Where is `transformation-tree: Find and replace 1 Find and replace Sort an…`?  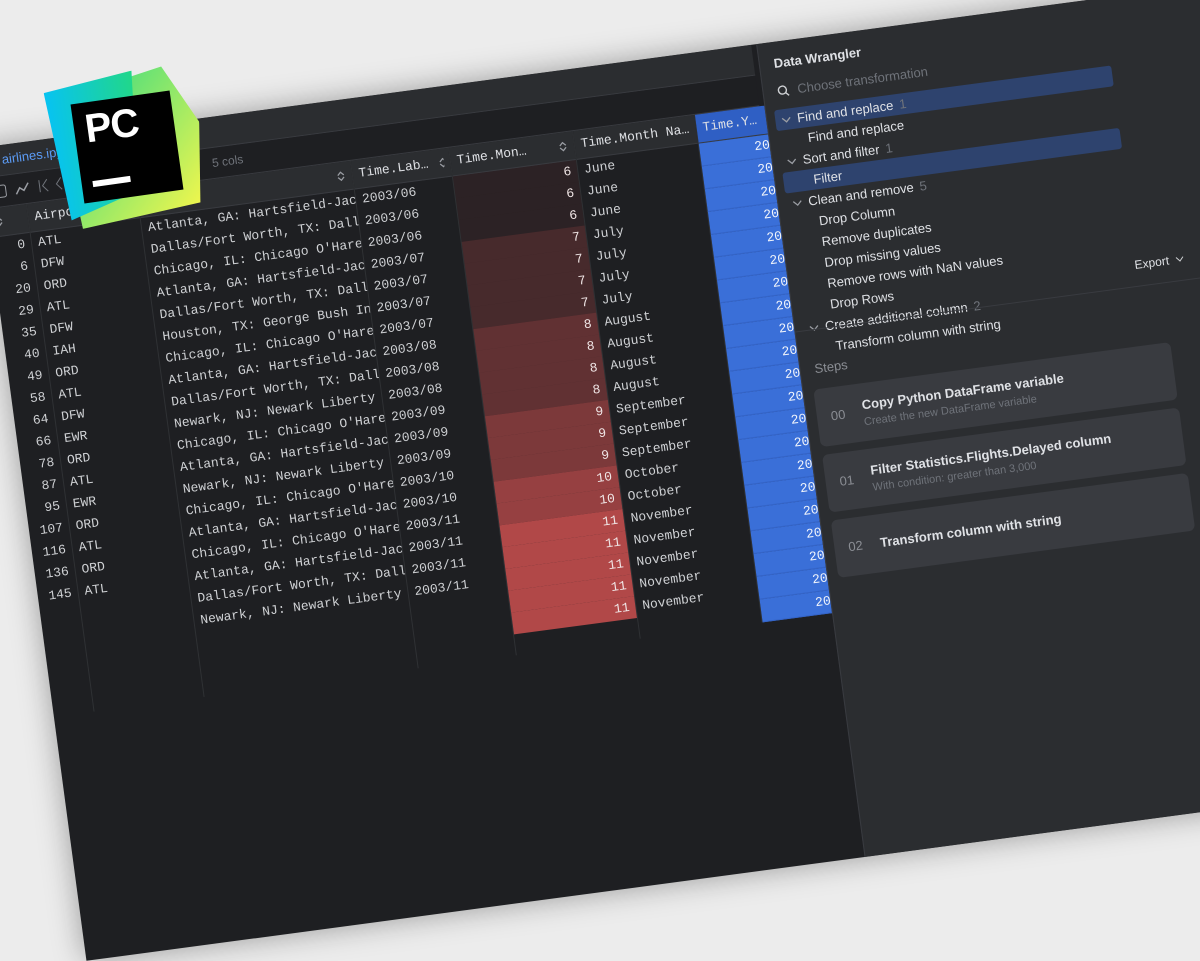
transformation-tree: Find and replace 1 Find and replace Sort an… is located at coordinates (959, 212).